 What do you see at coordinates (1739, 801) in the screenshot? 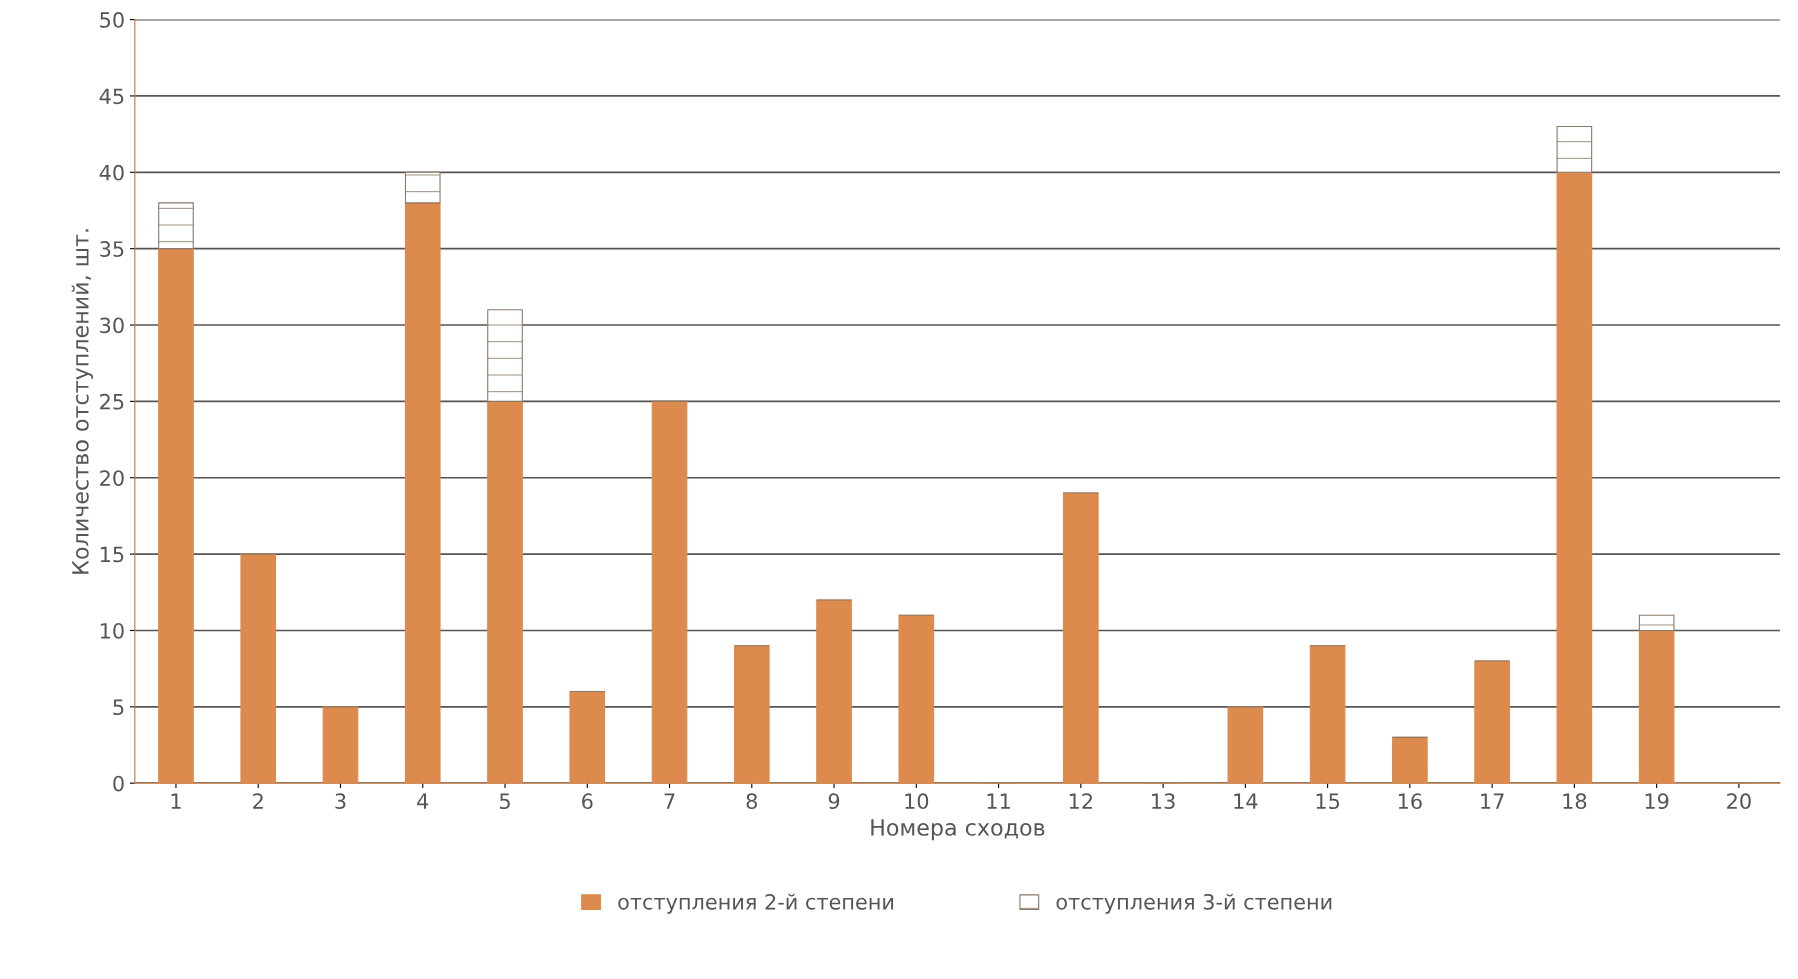
I see `x-tick-label: 20` at bounding box center [1739, 801].